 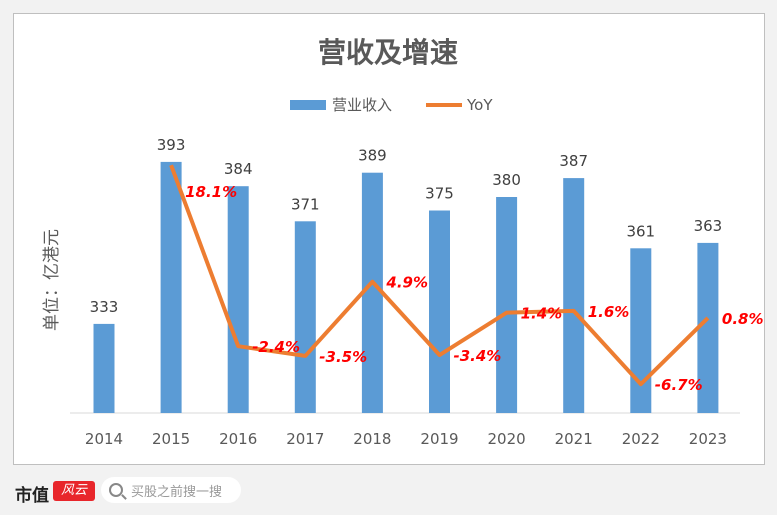 I want to click on x-tick-label: 2017, so click(x=305, y=439).